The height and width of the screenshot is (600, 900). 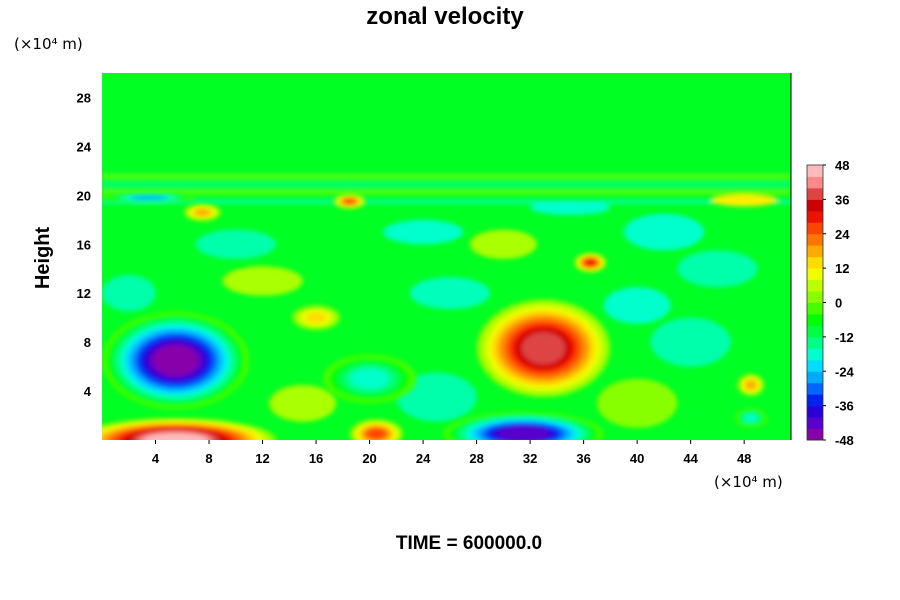 What do you see at coordinates (84, 146) in the screenshot?
I see `y-tick-label: 24` at bounding box center [84, 146].